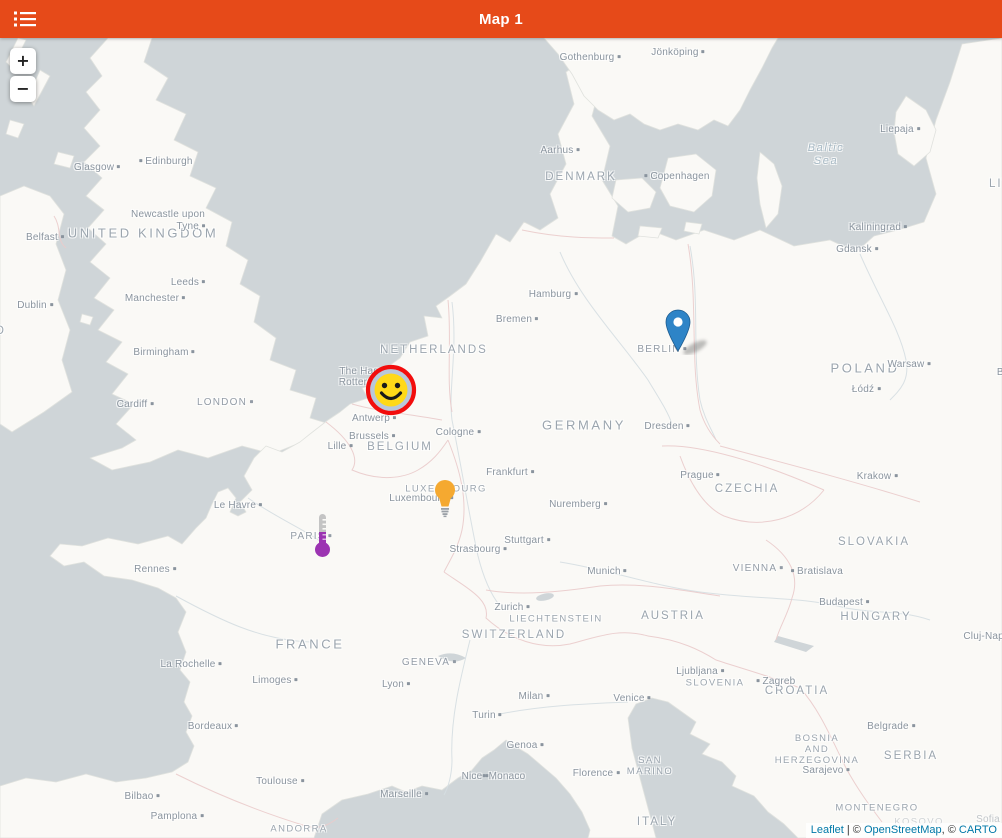 This screenshot has height=838, width=1002. What do you see at coordinates (982, 637) in the screenshot?
I see `map-label: Cluj-Napoca` at bounding box center [982, 637].